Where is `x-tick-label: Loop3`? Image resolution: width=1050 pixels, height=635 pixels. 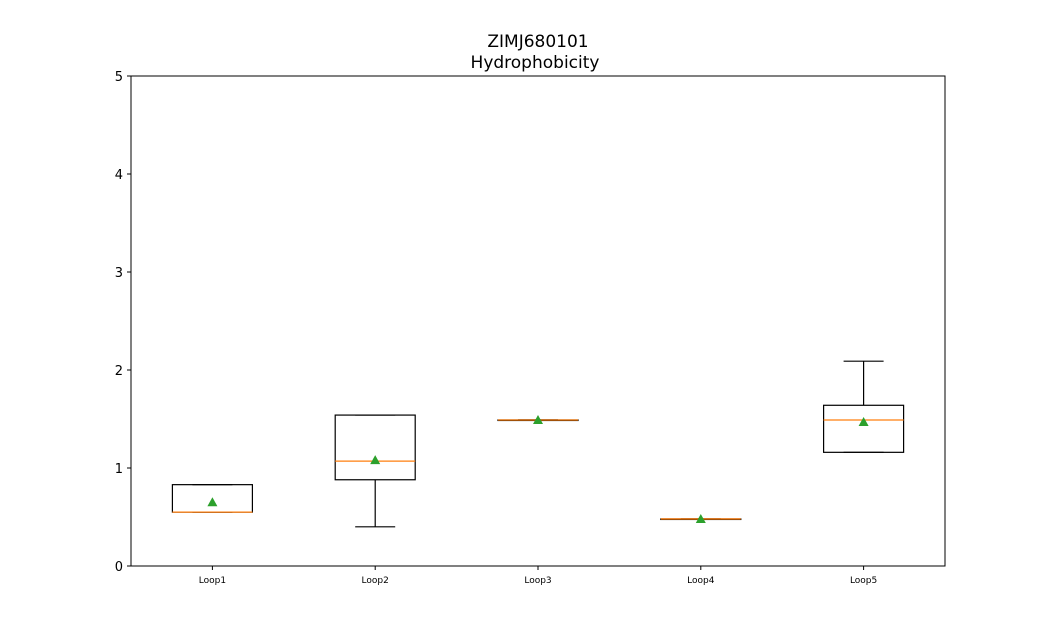
x-tick-label: Loop3 is located at coordinates (537, 581).